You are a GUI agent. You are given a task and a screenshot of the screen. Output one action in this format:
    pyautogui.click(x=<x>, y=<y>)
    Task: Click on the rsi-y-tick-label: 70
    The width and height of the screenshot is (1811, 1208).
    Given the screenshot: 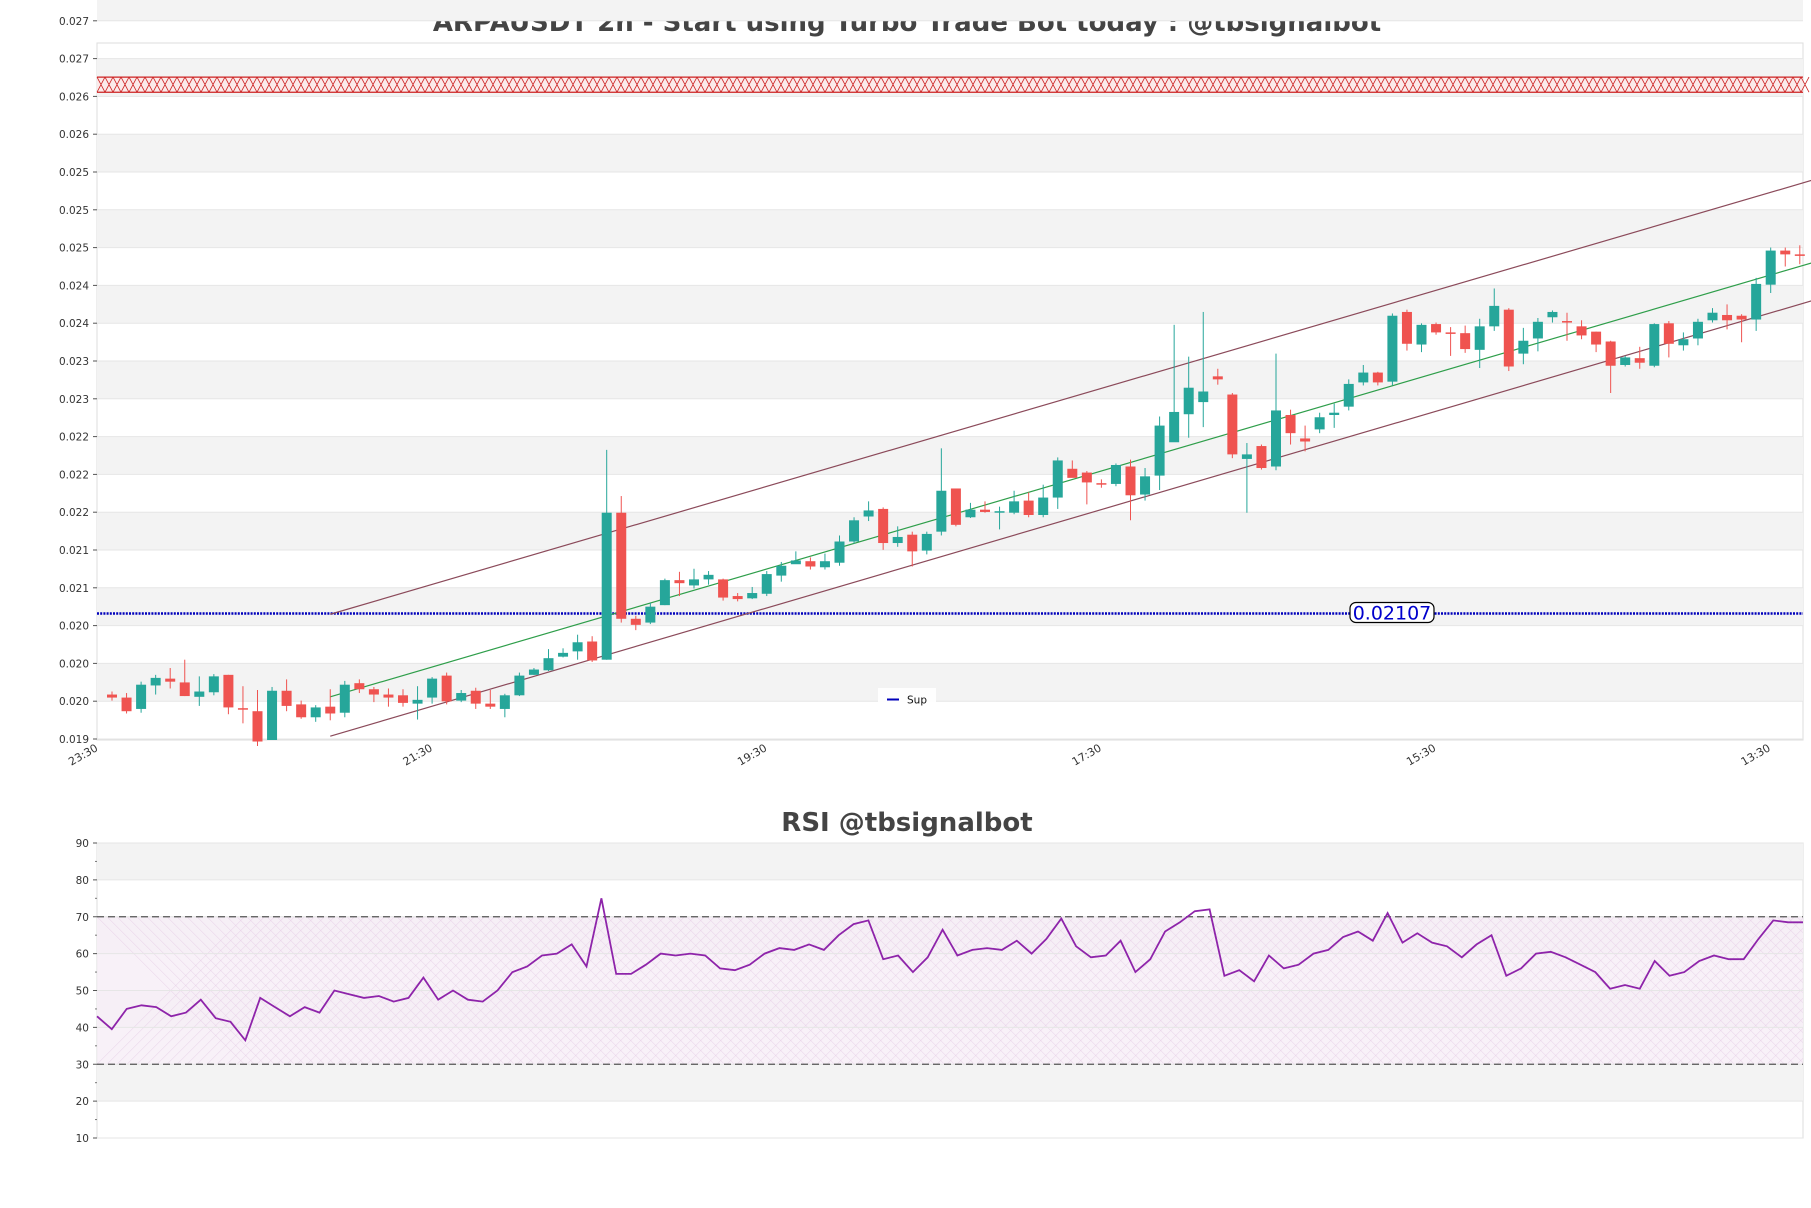 What is the action you would take?
    pyautogui.click(x=82, y=918)
    